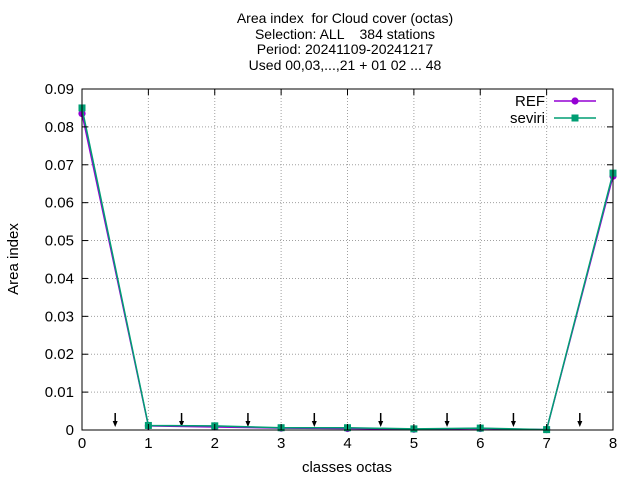 This screenshot has height=480, width=640. Describe the element at coordinates (575, 101) in the screenshot. I see `legend-marker-REF` at that location.